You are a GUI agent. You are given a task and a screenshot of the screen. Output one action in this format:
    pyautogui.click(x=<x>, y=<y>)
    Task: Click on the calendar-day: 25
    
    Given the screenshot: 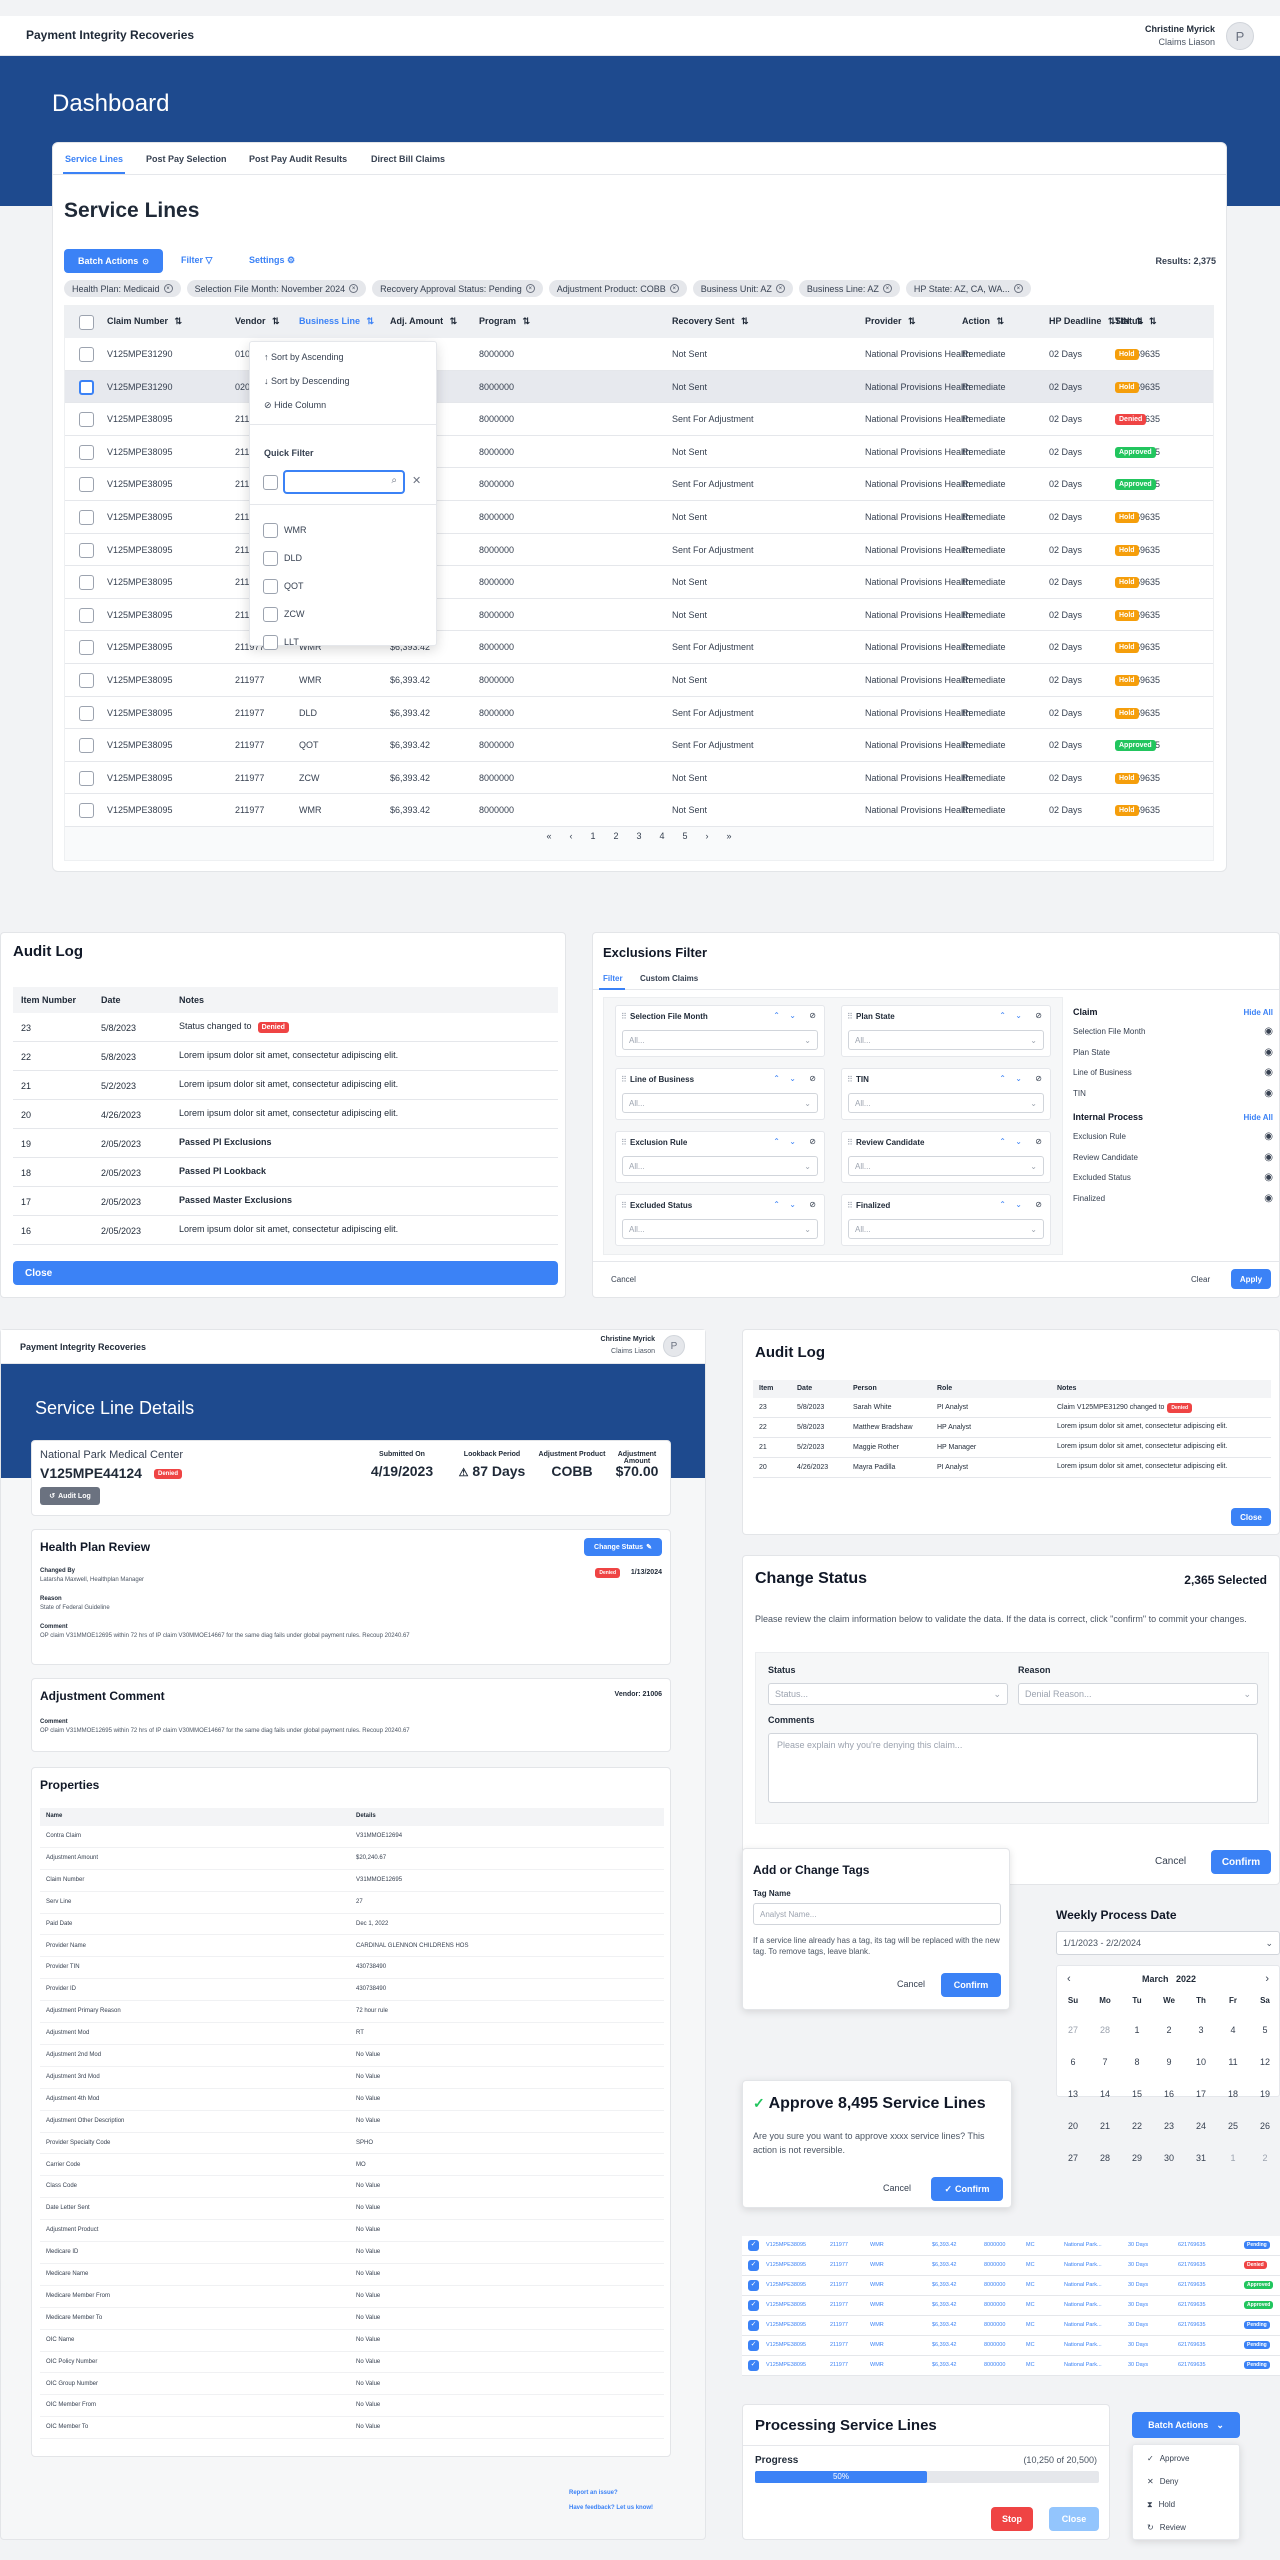 What is the action you would take?
    pyautogui.click(x=1232, y=2126)
    